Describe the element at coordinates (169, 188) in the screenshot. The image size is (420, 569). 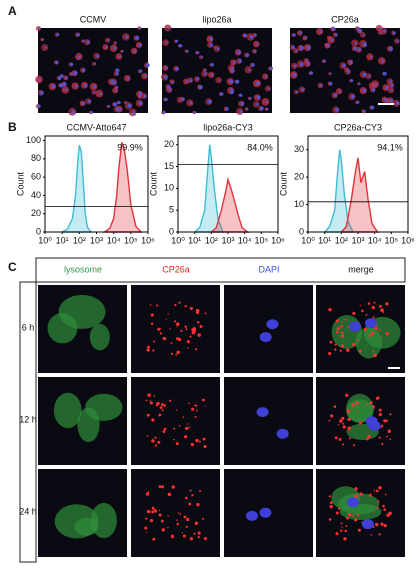
I see `y-tick-label: 10` at that location.